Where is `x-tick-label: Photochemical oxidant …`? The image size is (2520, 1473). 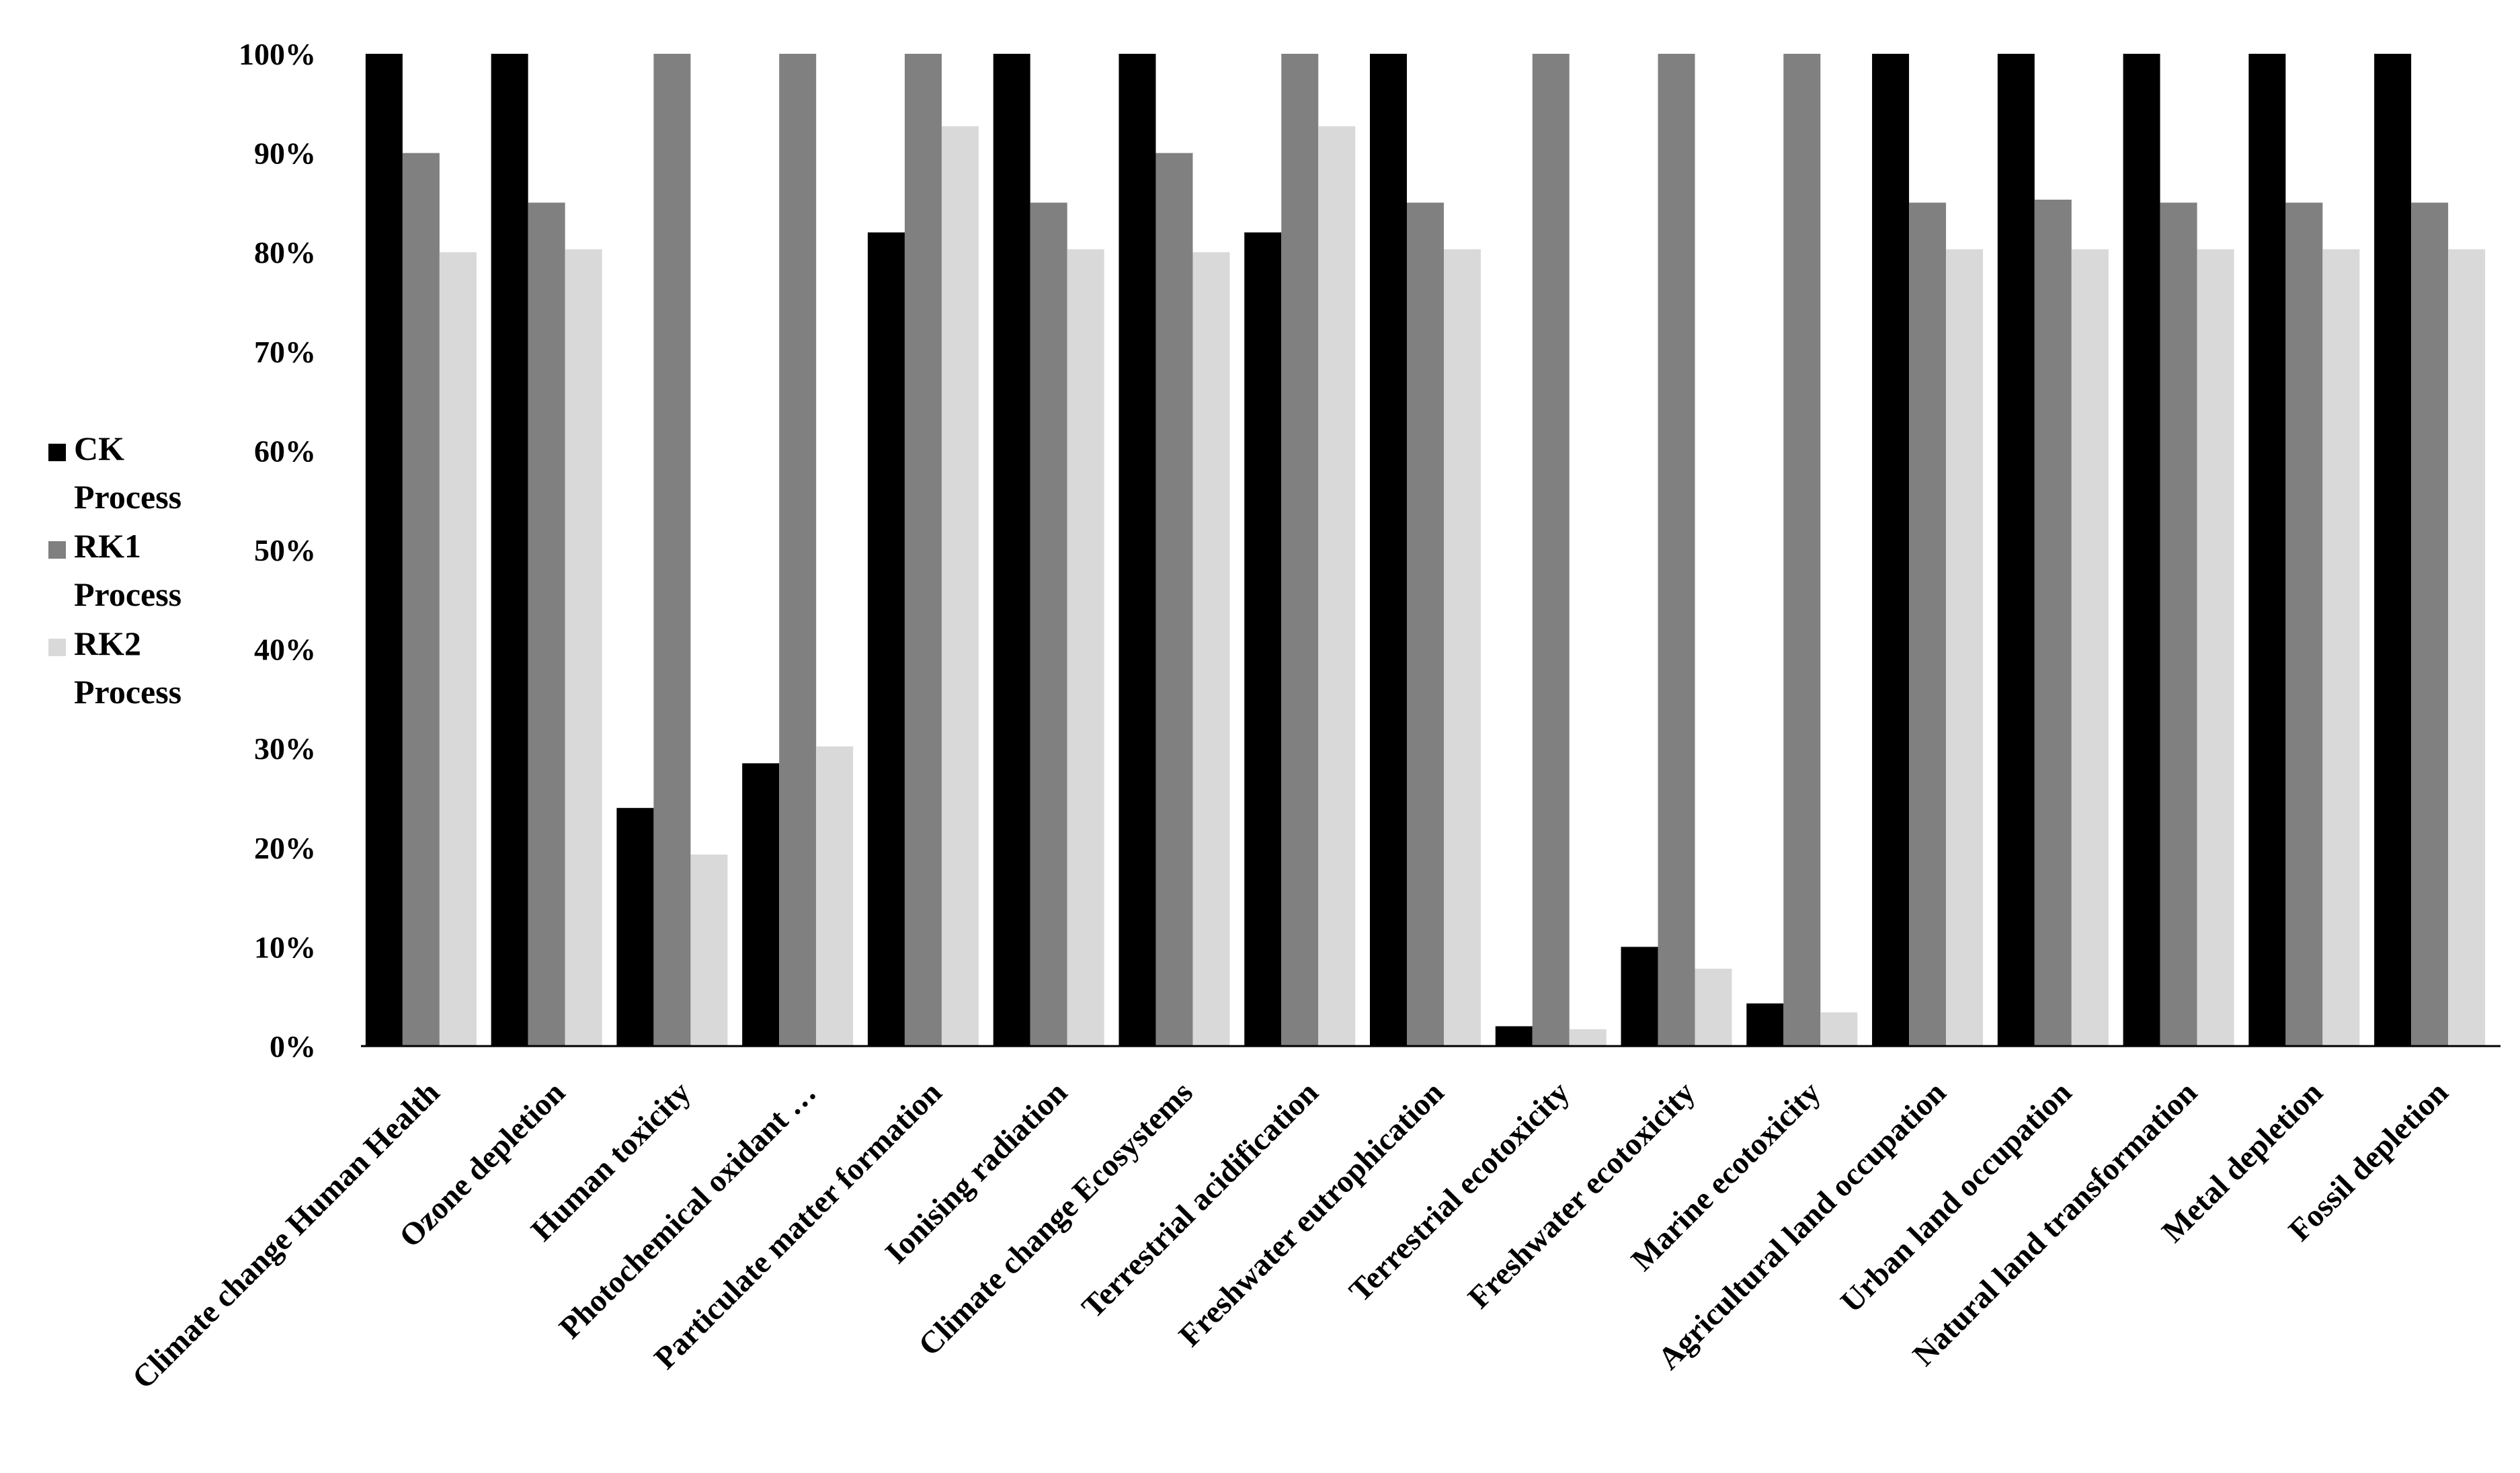 x-tick-label: Photochemical oxidant … is located at coordinates (688, 1210).